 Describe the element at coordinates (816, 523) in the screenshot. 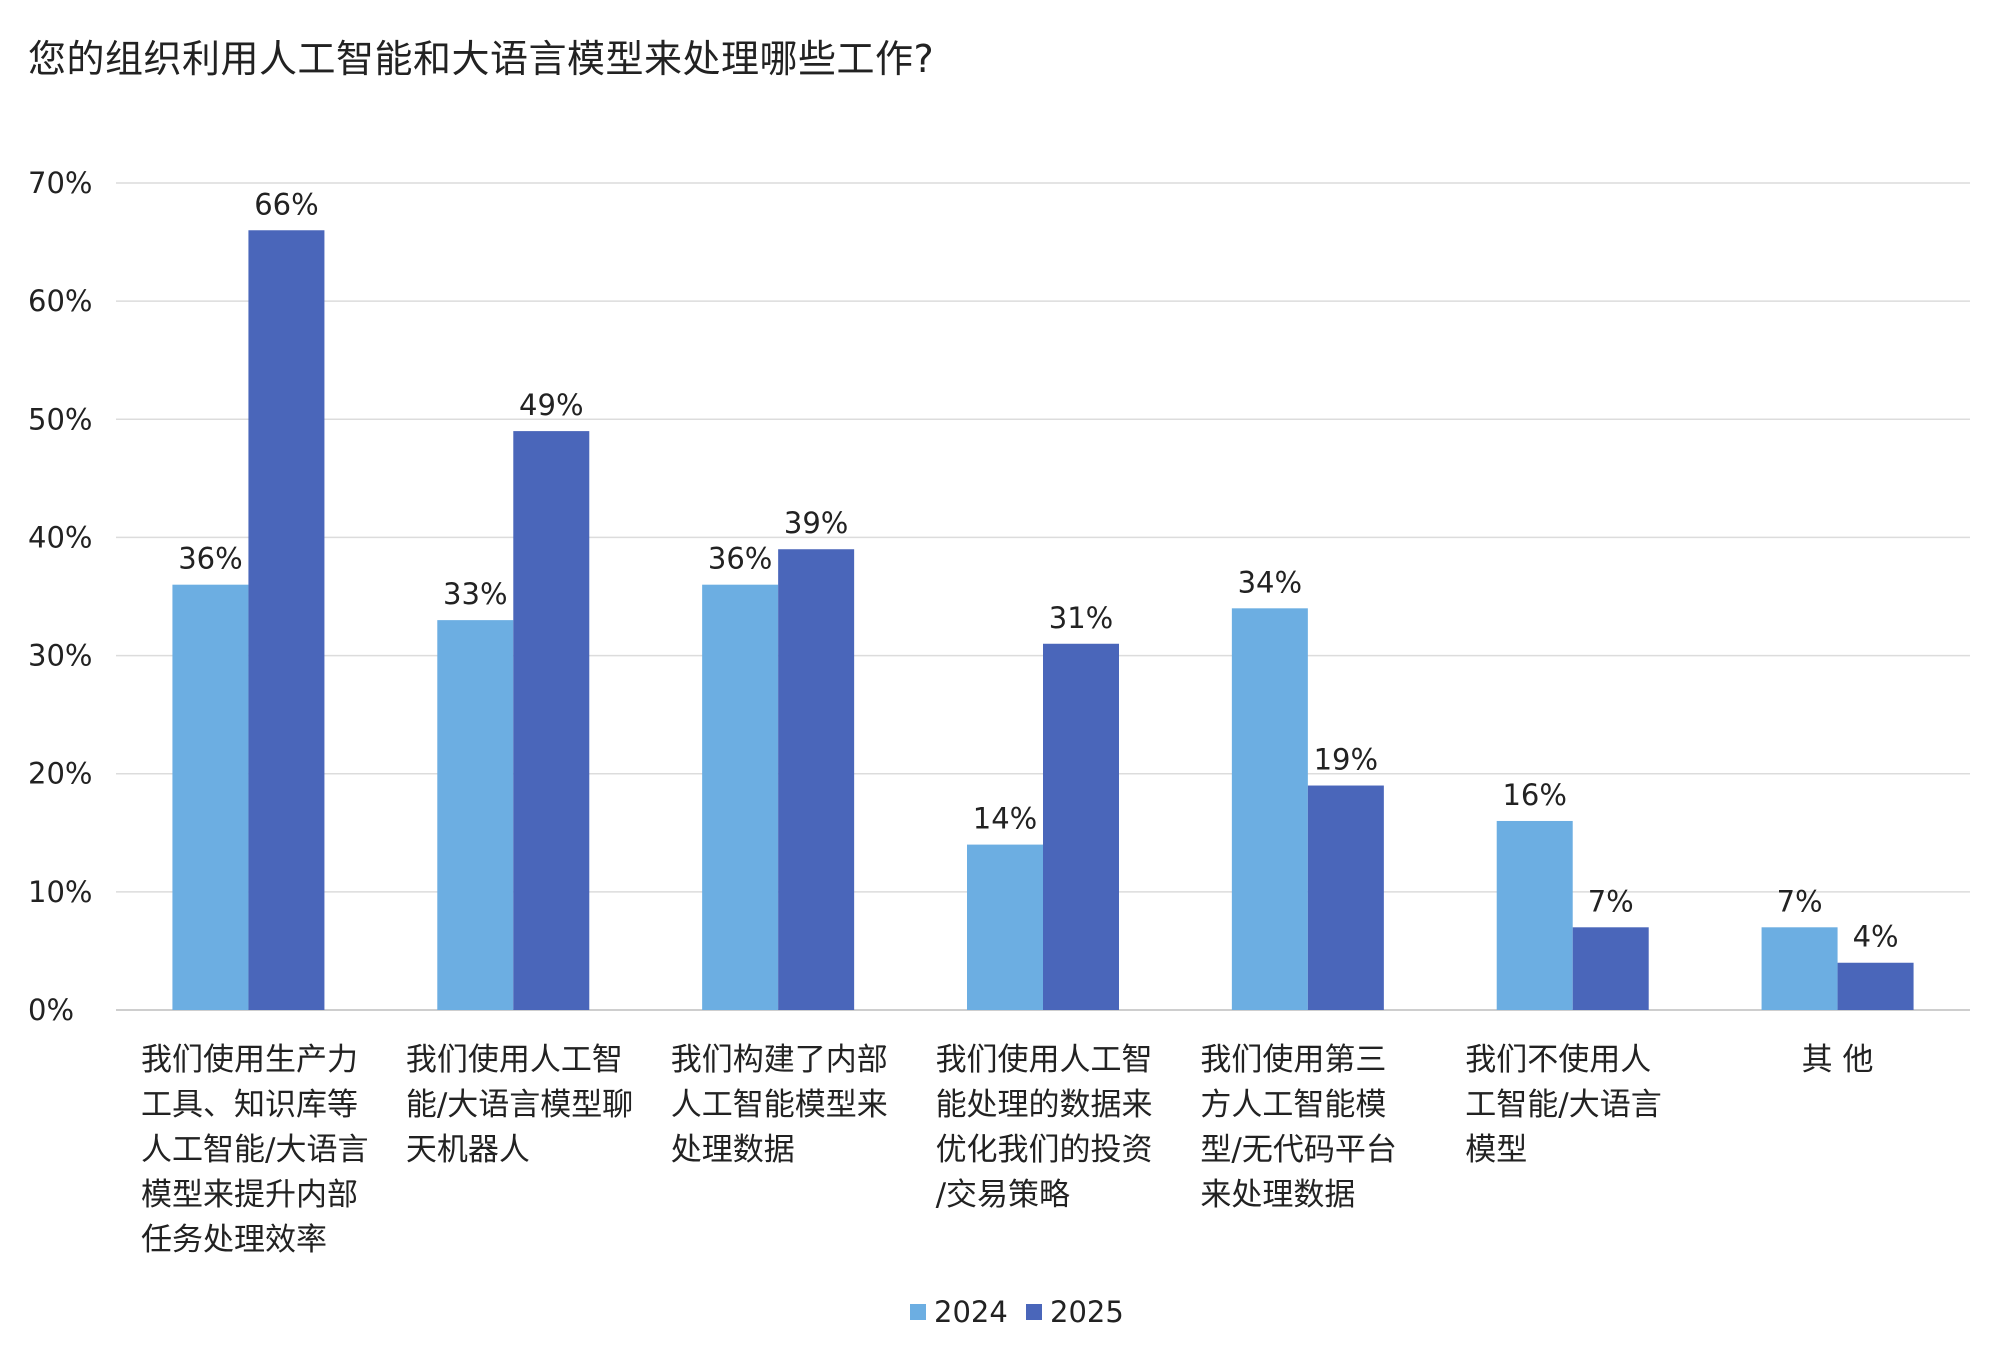

I see `data-label: 39%` at that location.